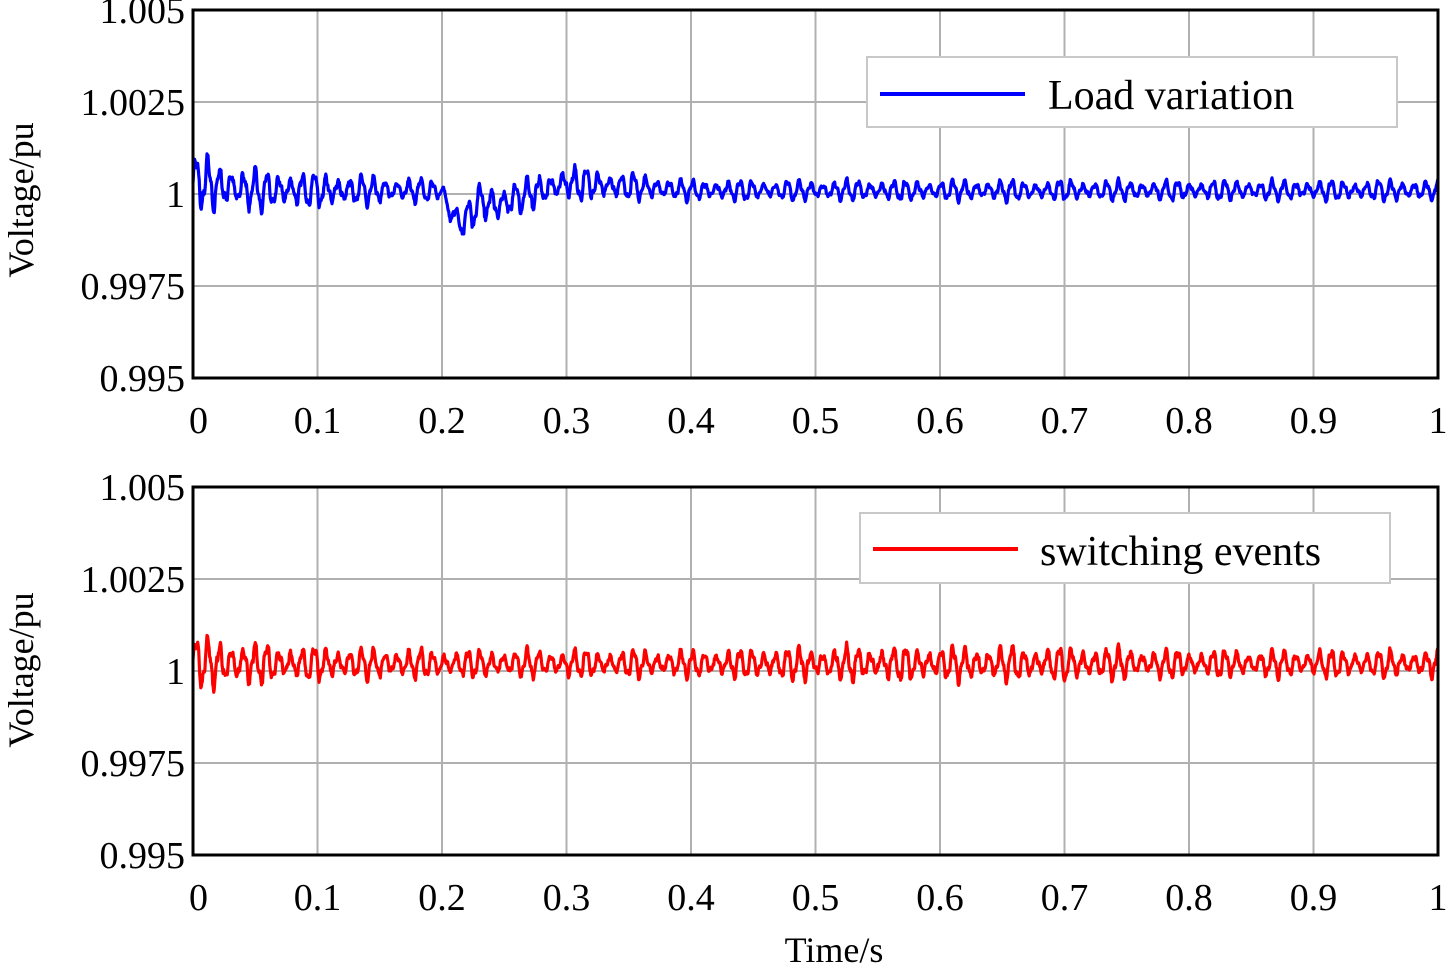  What do you see at coordinates (21, 199) in the screenshot?
I see `y-axis-label-top: Voltage/pu` at bounding box center [21, 199].